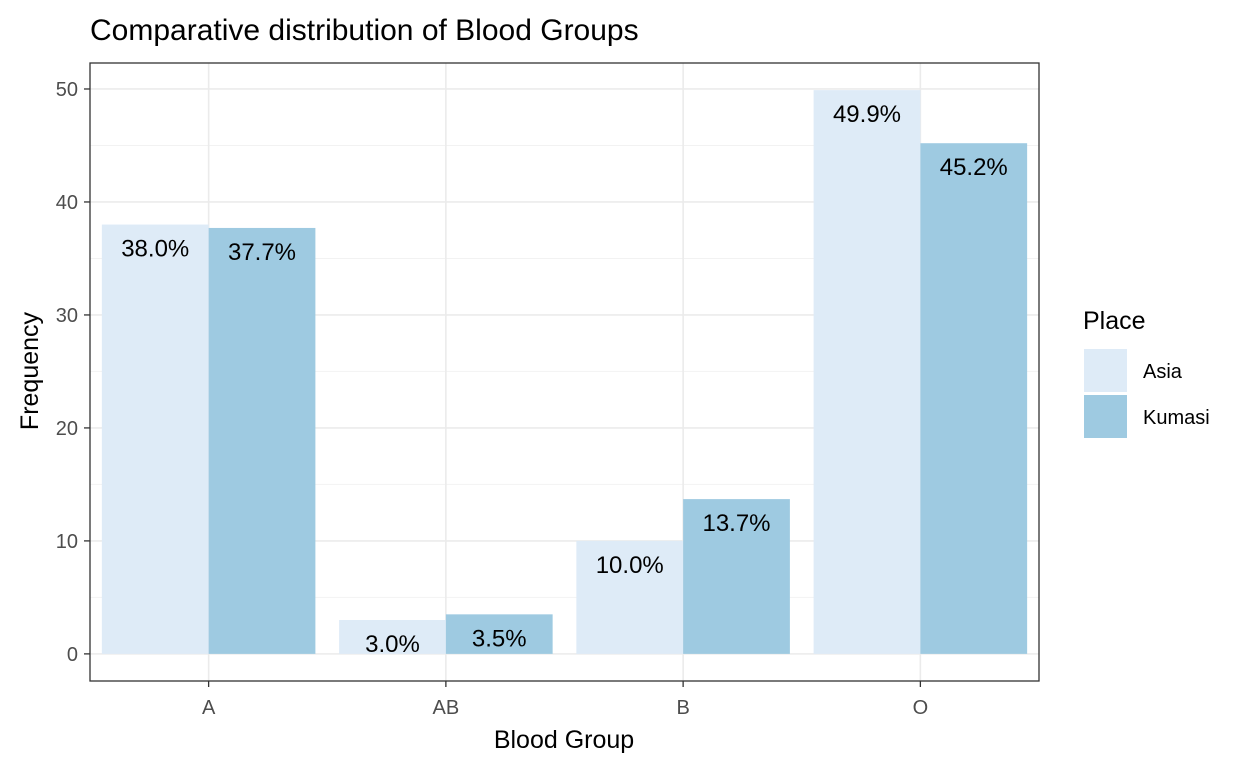 The image size is (1248, 768). I want to click on x-axis-title: Blood Group, so click(564, 740).